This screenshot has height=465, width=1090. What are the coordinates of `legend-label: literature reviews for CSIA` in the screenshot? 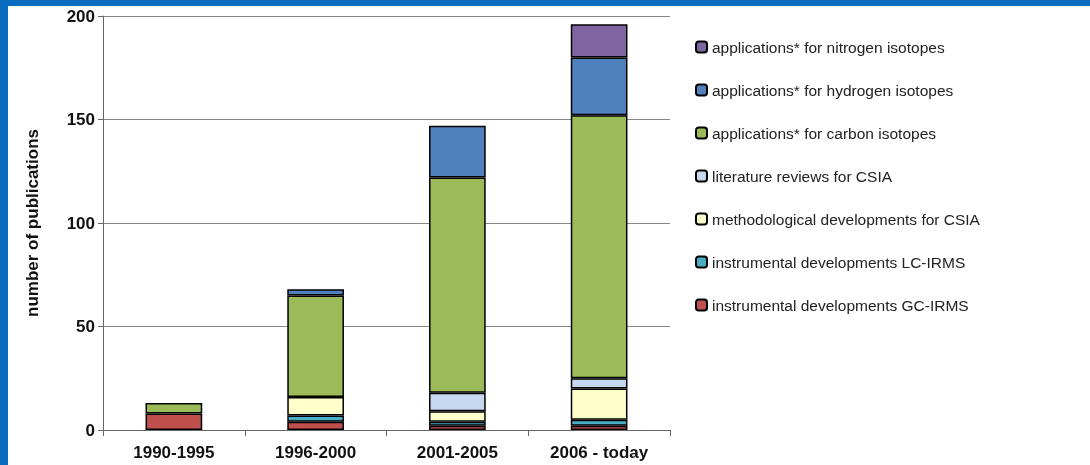 It's located at (802, 176).